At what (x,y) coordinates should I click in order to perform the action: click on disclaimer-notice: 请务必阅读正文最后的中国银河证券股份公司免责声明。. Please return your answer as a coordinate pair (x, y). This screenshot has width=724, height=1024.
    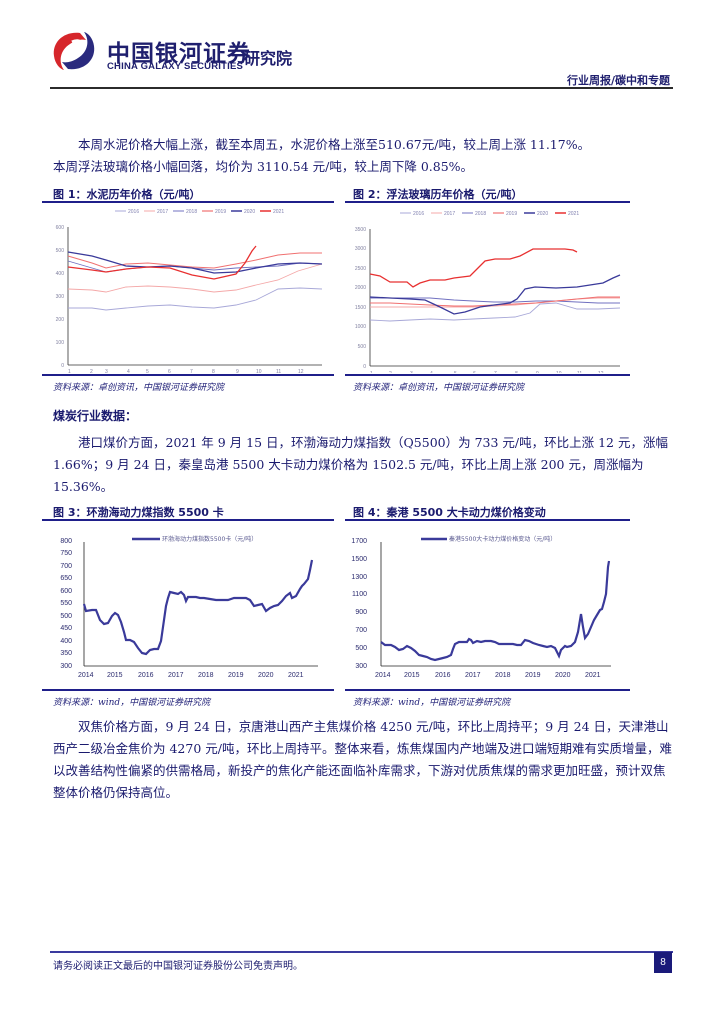
    Looking at the image, I should click on (178, 966).